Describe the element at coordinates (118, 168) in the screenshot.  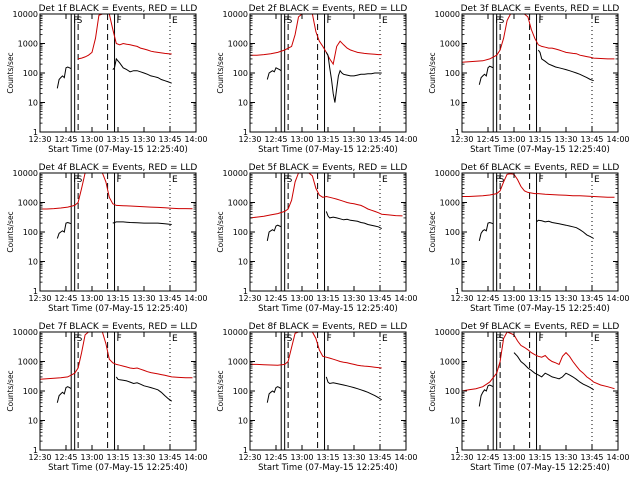
I see `chart-title: Det 4f BLACK = Events, RED = LLD` at that location.